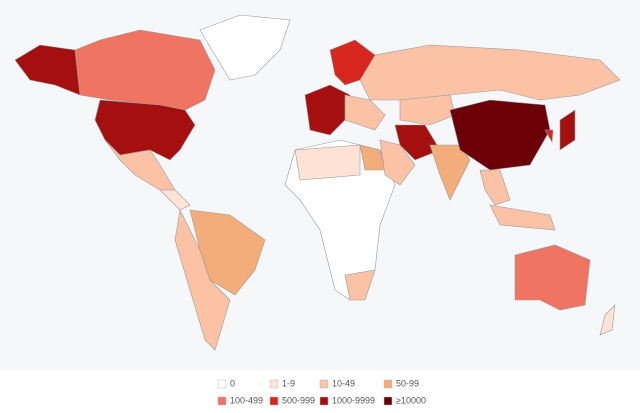 The width and height of the screenshot is (640, 413). What do you see at coordinates (298, 400) in the screenshot?
I see `legend-label: 500-999` at bounding box center [298, 400].